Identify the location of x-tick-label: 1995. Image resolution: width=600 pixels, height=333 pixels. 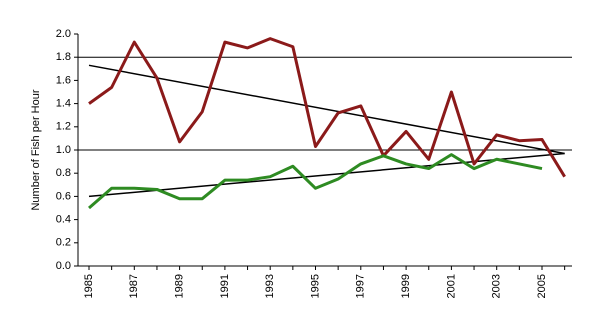
(315, 286).